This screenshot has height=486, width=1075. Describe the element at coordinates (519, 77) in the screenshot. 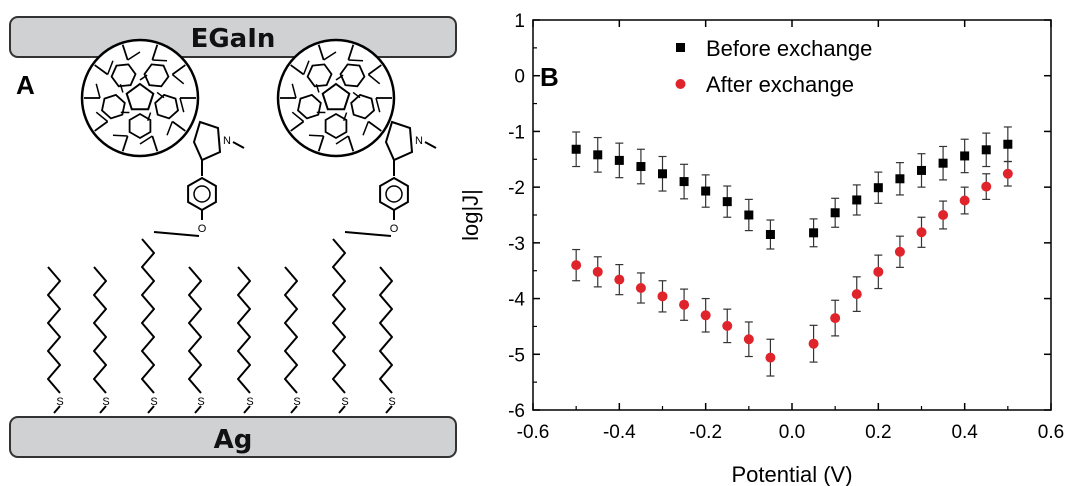

I see `y-tick-label: 0` at that location.